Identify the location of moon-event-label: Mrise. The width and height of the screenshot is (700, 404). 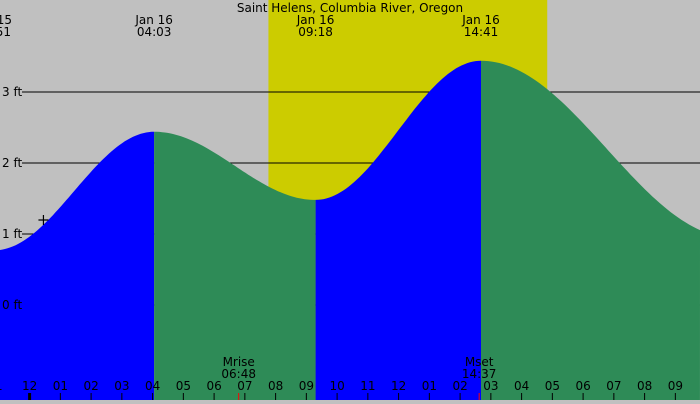
(239, 362).